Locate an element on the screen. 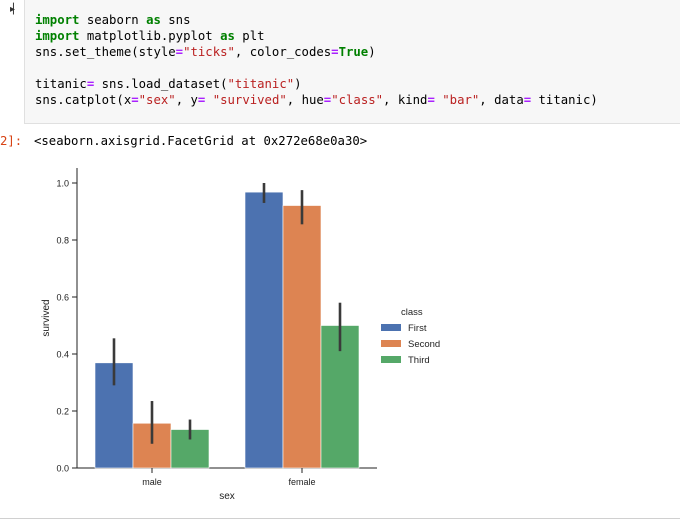  code-token: titanic) is located at coordinates (564, 100).